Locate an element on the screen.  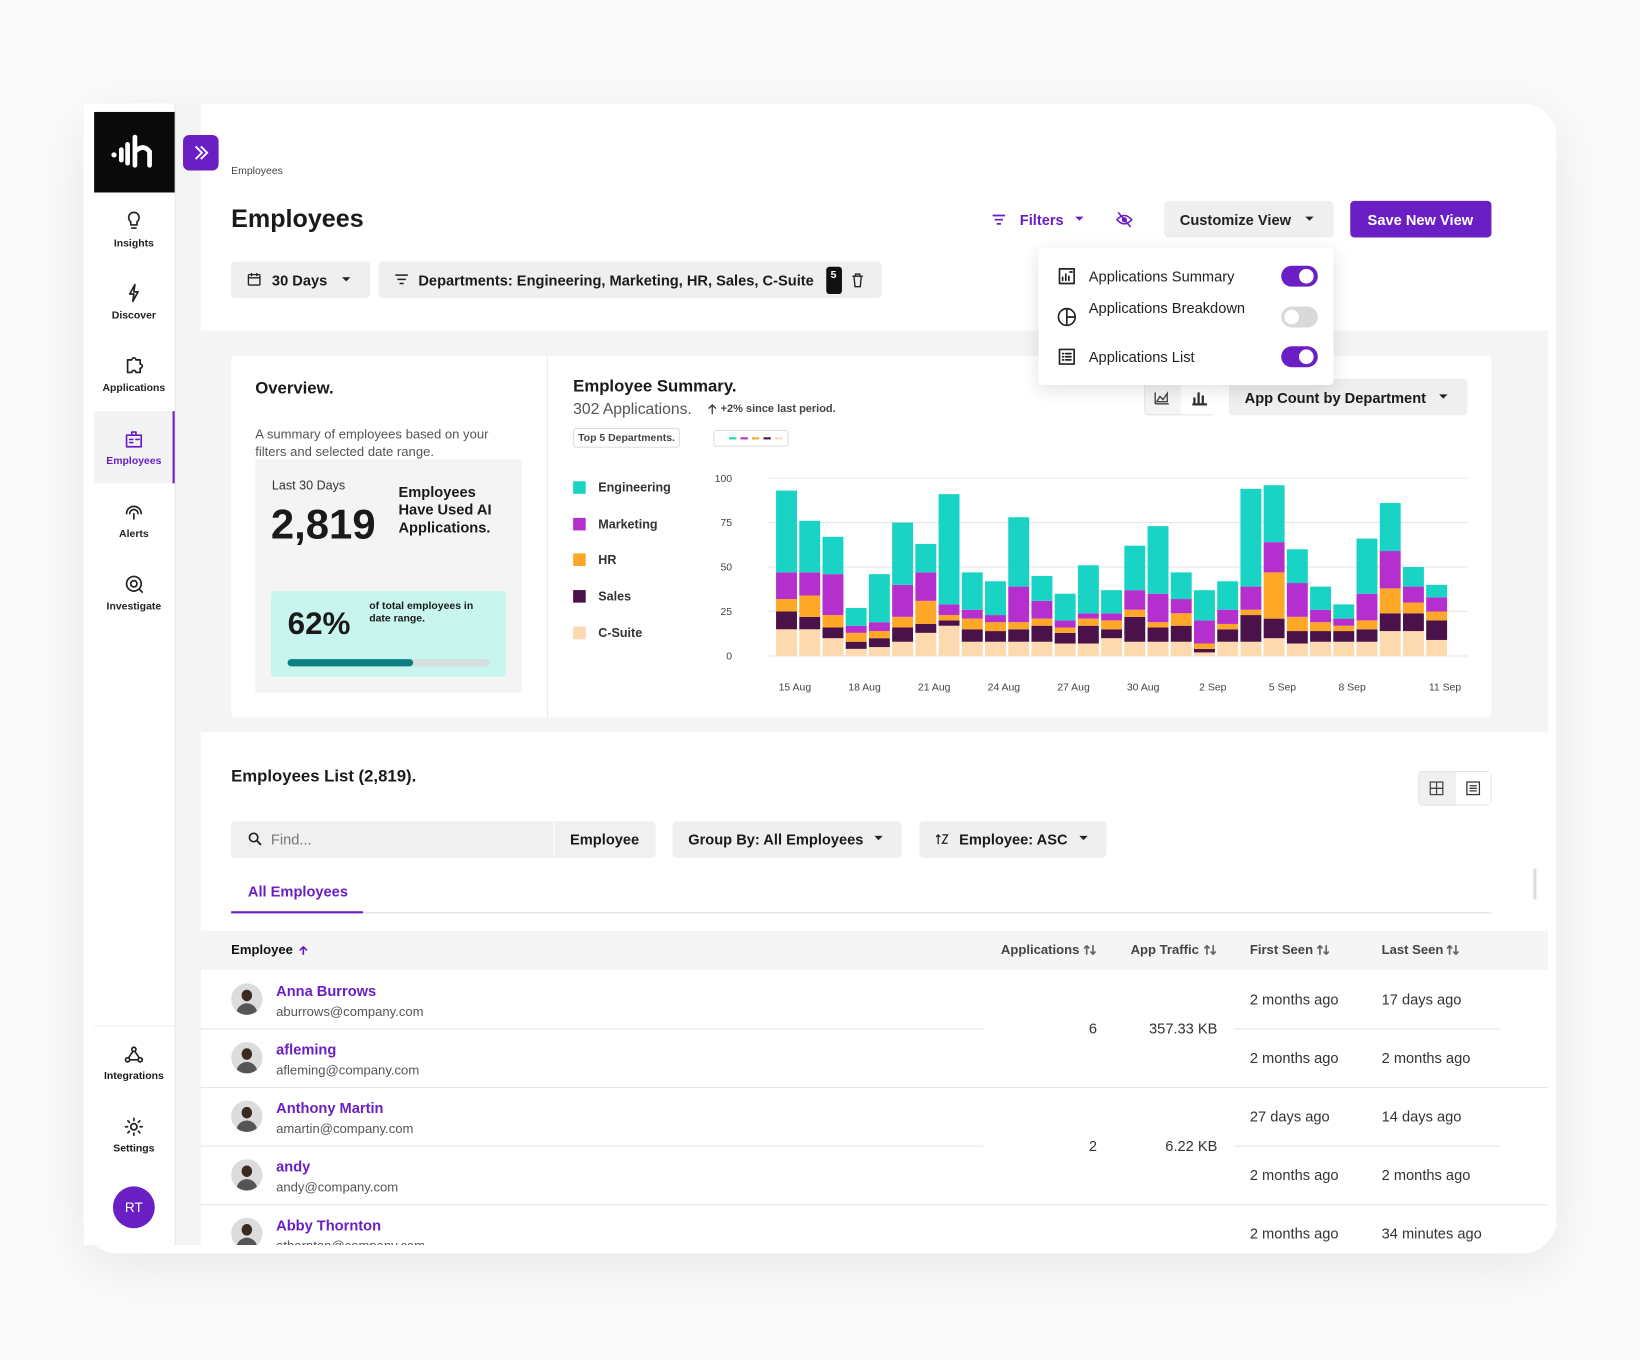
group-traffic: 6.22 KB is located at coordinates (1191, 1145).